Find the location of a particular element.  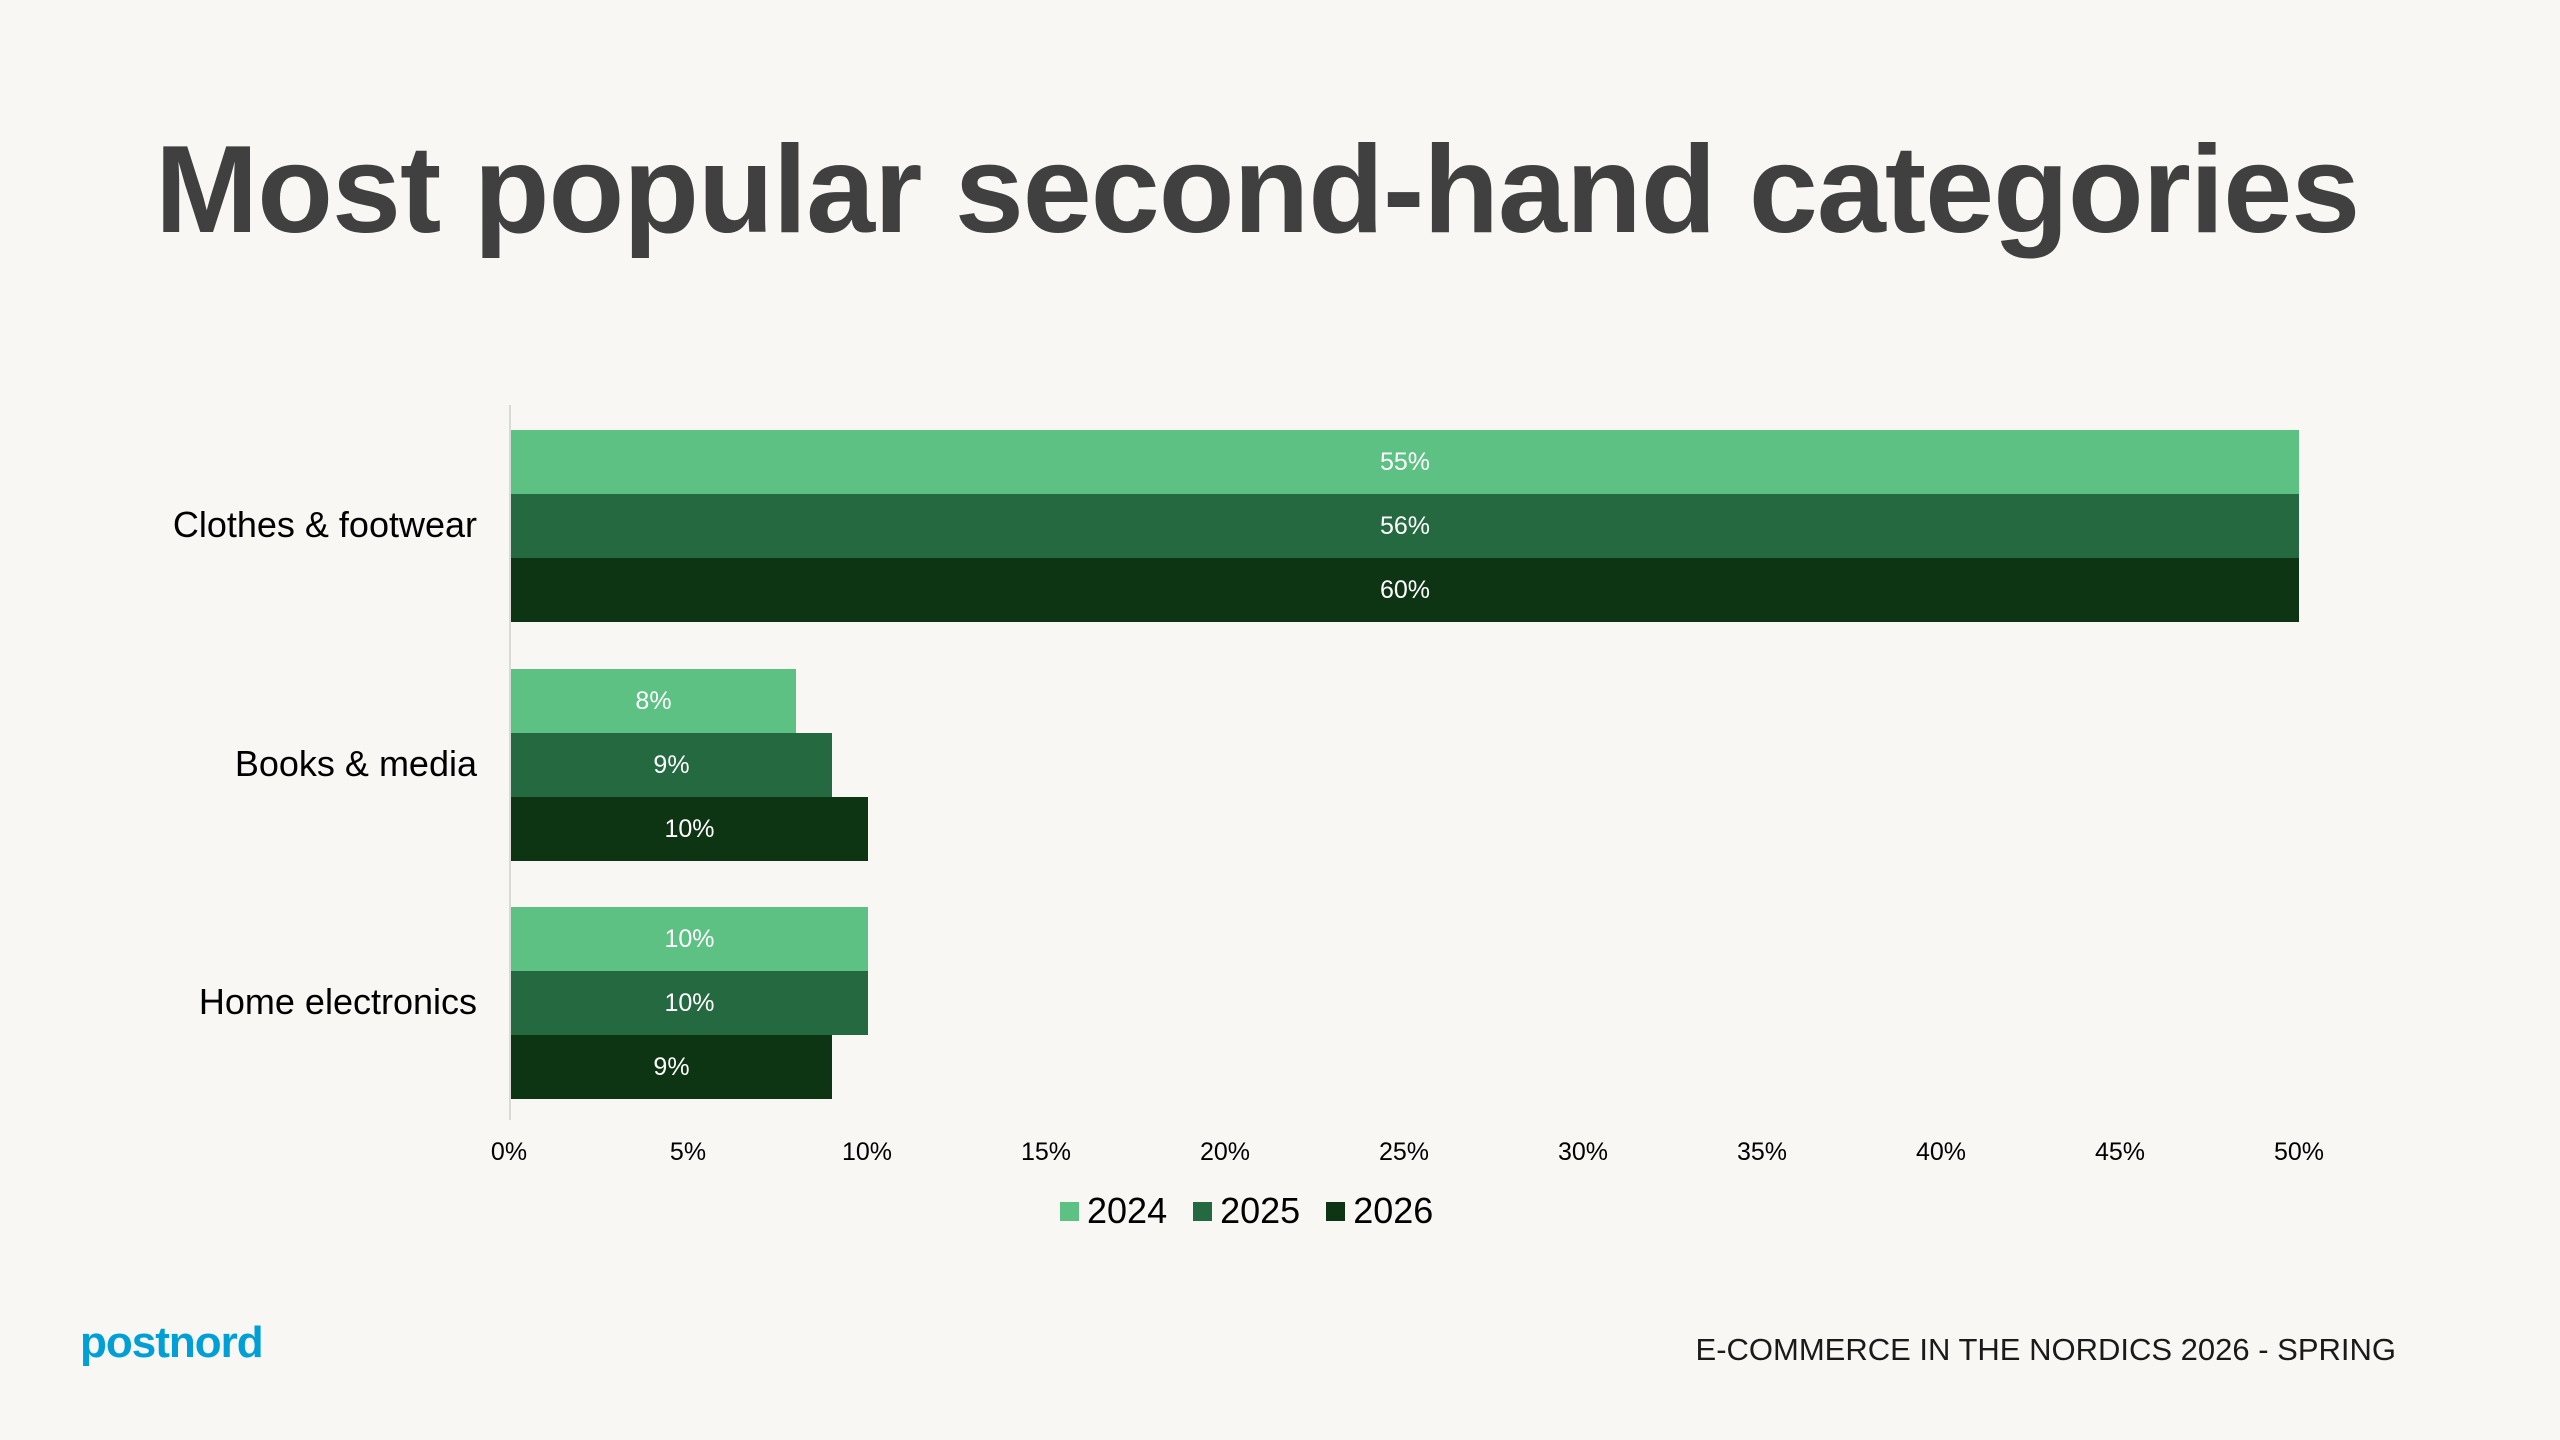

bar-books-2025: 9% is located at coordinates (671, 765).